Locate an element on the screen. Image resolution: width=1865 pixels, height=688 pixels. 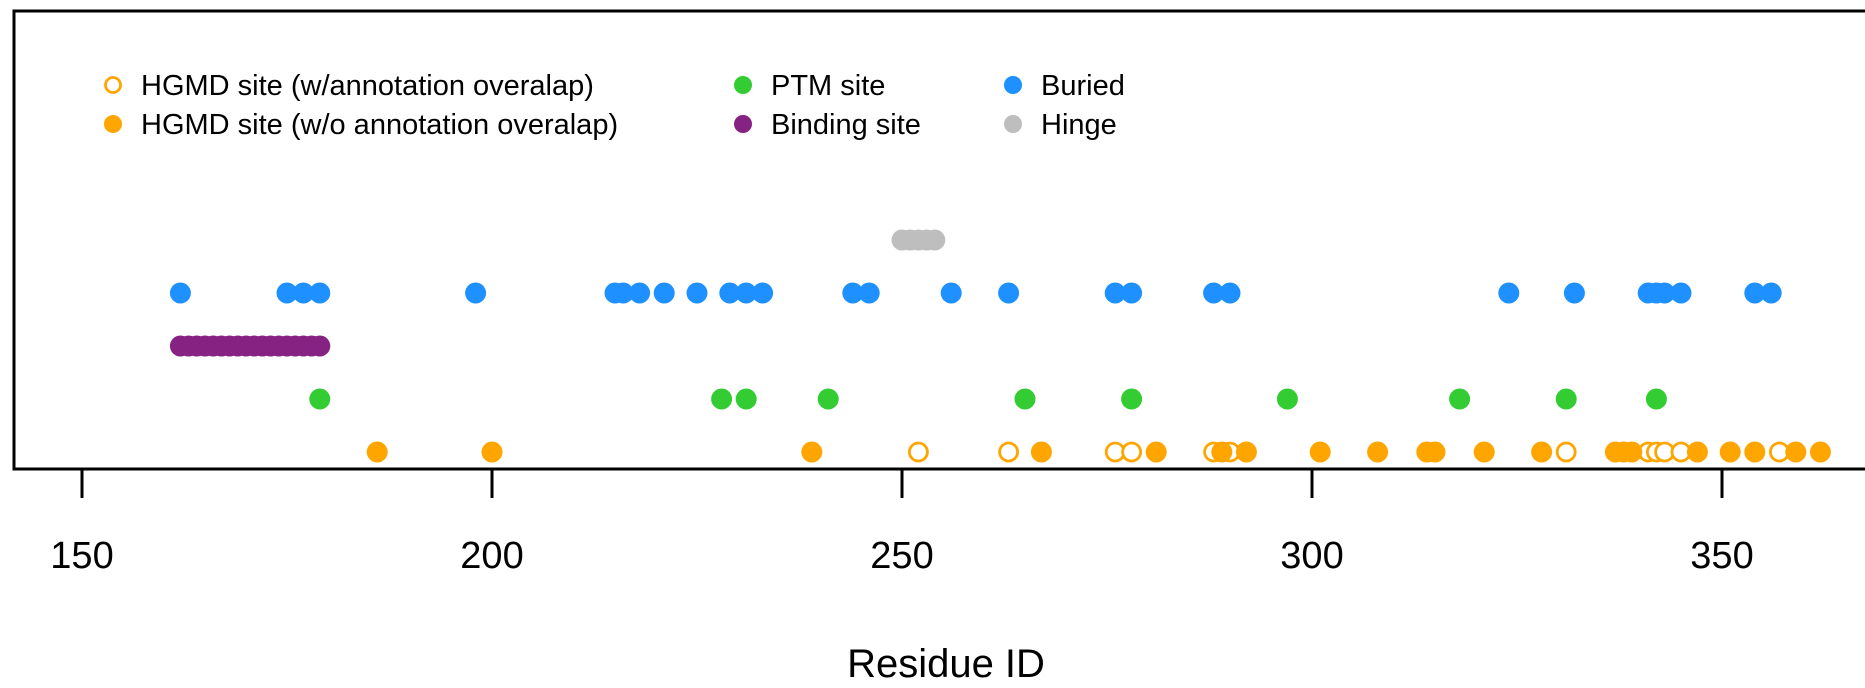
legend-label: Hinge is located at coordinates (1079, 125).